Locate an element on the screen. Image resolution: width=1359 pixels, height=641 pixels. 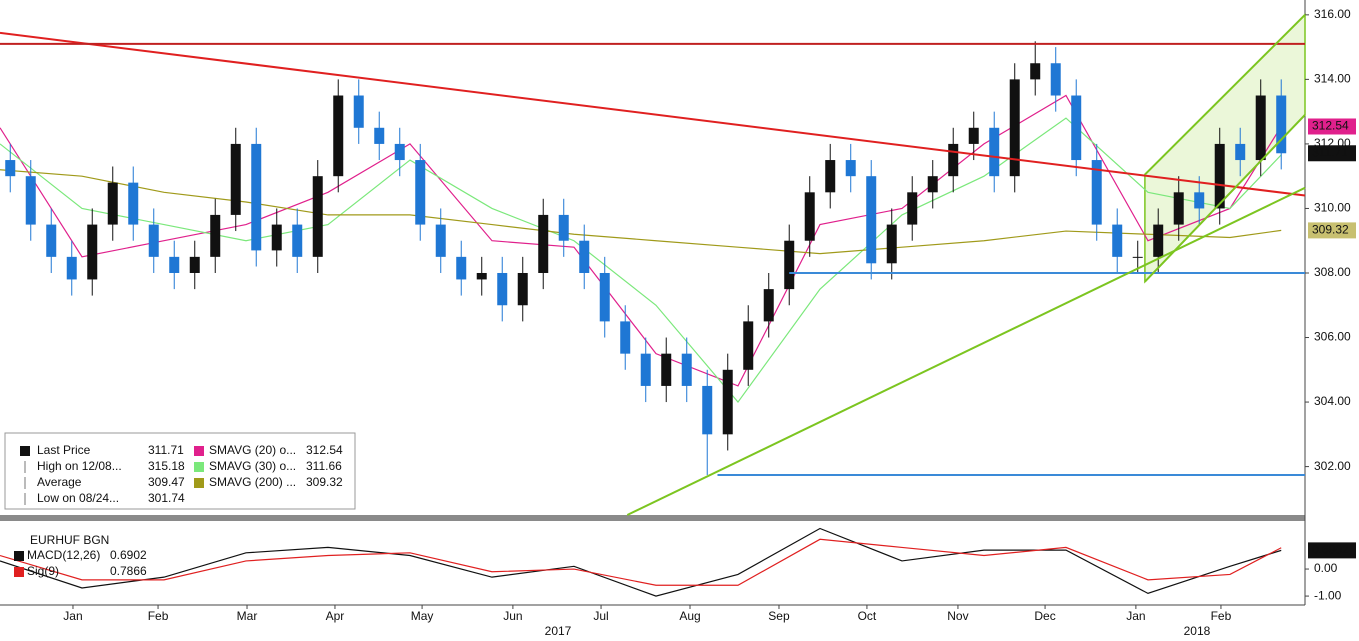
legend-label: Sig(9) is located at coordinates (43, 571).